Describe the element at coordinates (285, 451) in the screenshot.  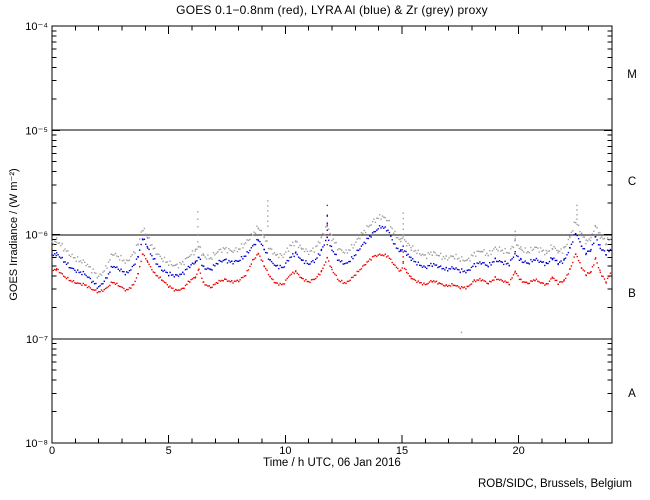
I see `x-tick-label: 10` at that location.